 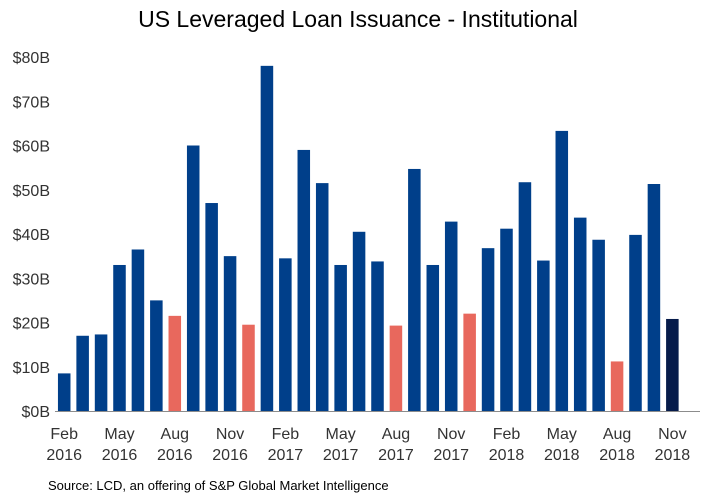 I want to click on y-tick-label: $70B, so click(x=31, y=102).